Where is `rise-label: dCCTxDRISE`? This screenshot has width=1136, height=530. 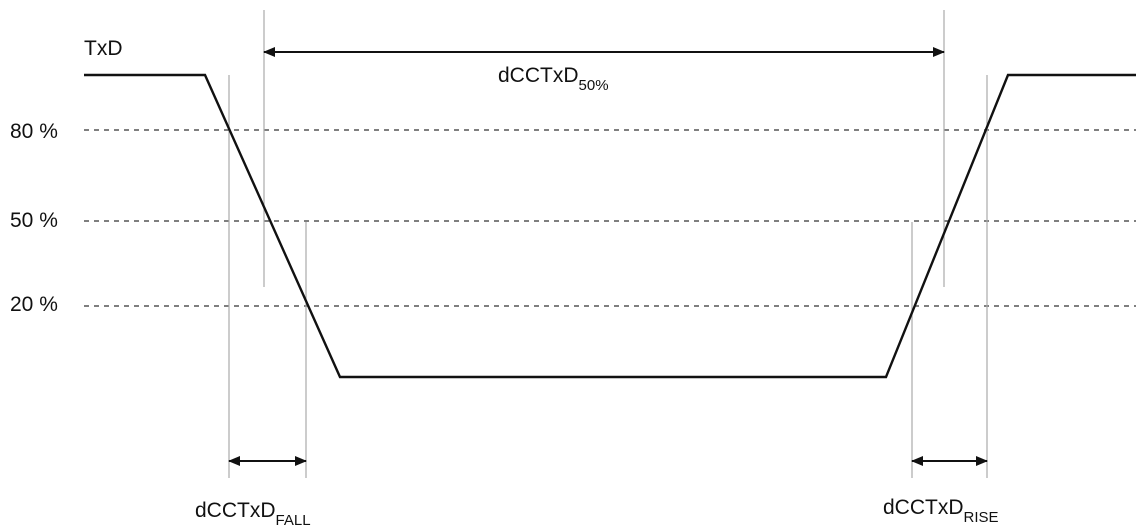 rise-label: dCCTxDRISE is located at coordinates (941, 511).